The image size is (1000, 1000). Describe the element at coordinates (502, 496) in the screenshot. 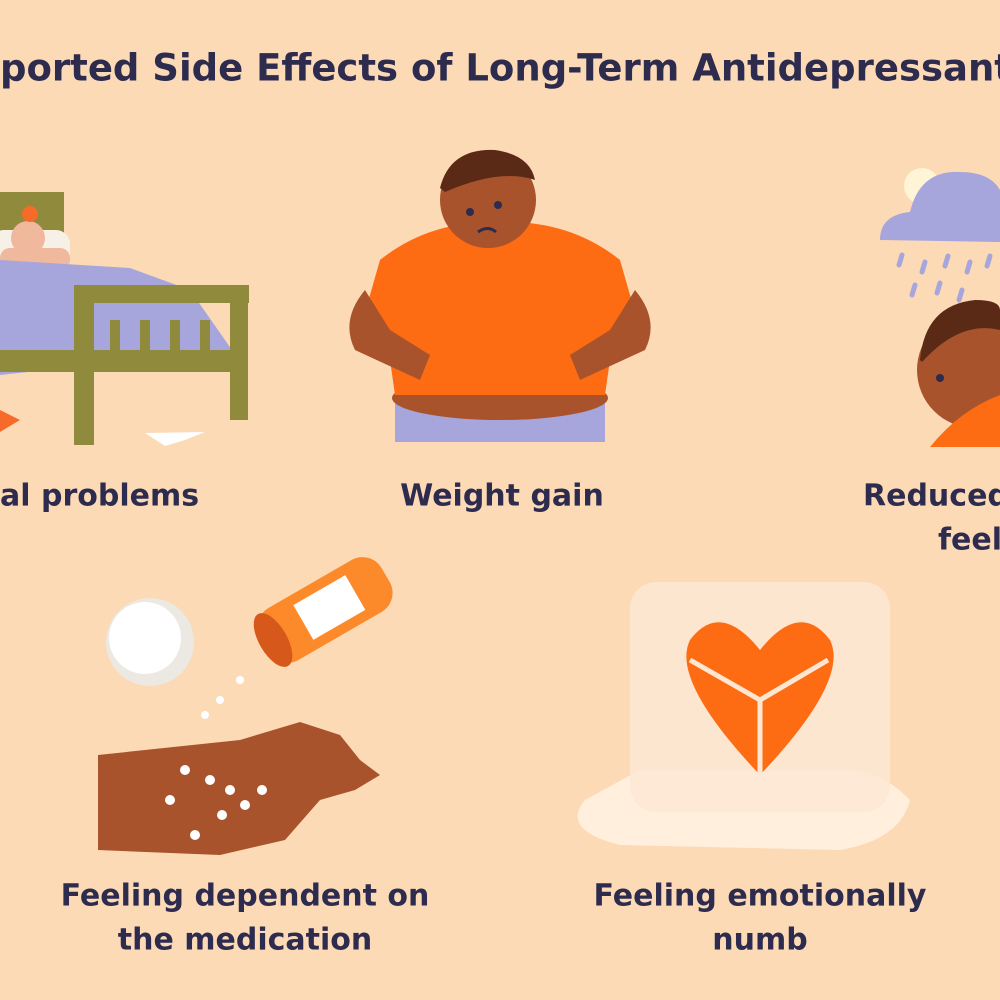

I see `item-label: Weight gain` at that location.